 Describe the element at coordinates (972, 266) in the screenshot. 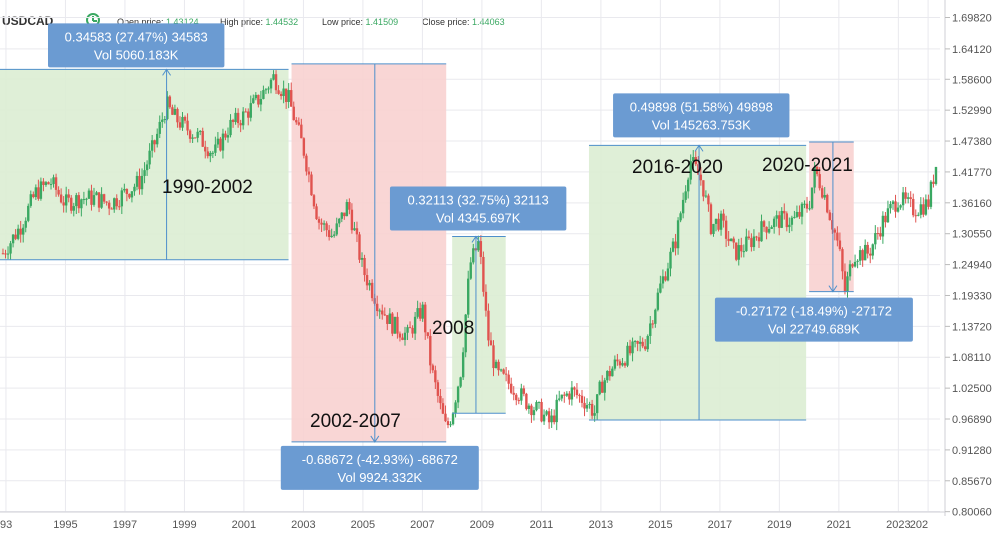

I see `y-tick-label: 1.24940` at that location.